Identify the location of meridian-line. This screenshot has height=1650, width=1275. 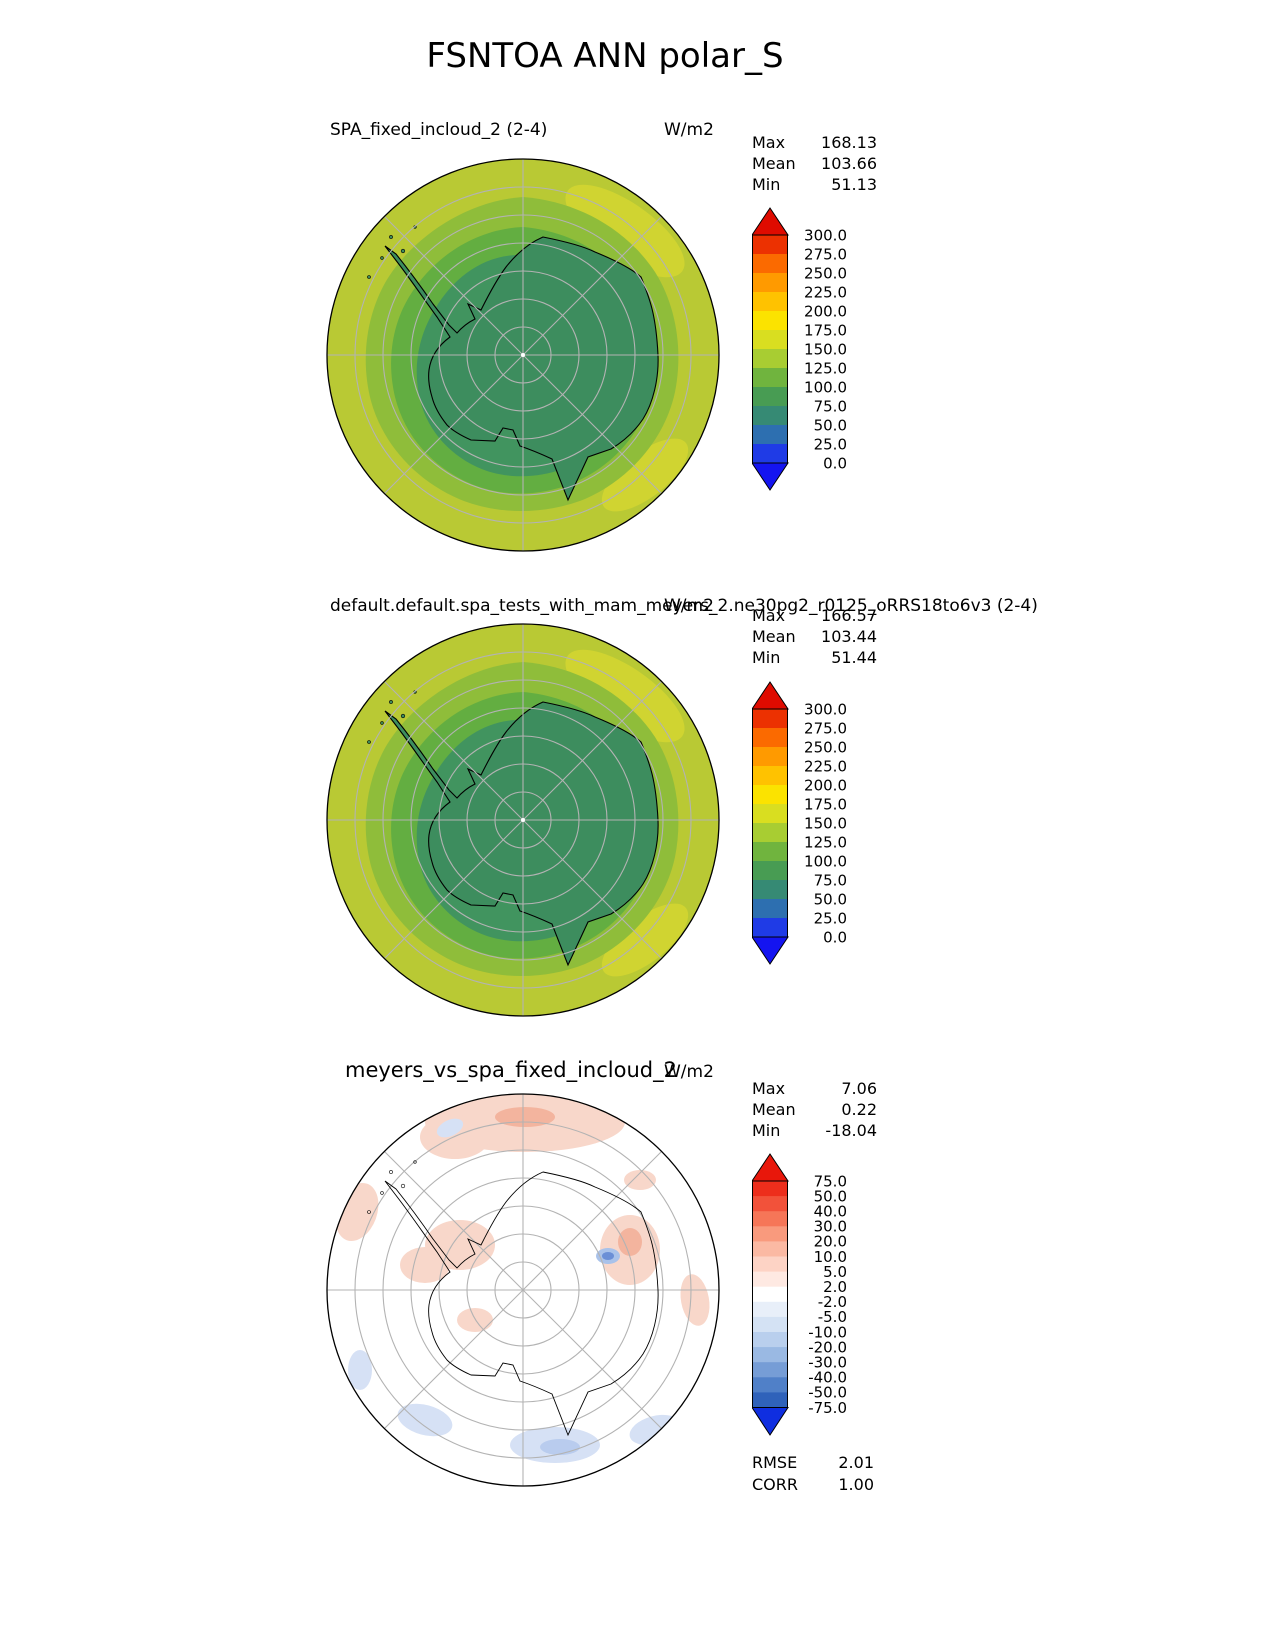
(523, 1290).